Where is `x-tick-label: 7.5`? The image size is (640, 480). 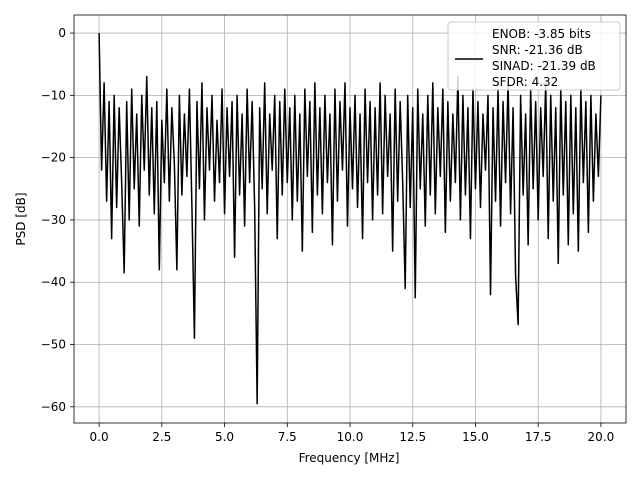 x-tick-label: 7.5 is located at coordinates (287, 437).